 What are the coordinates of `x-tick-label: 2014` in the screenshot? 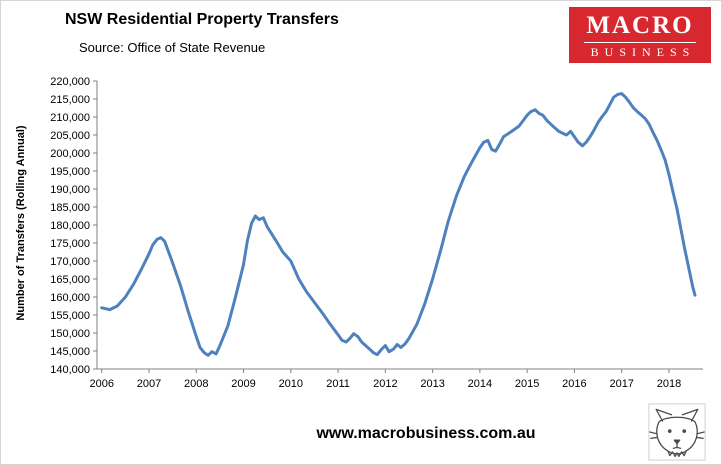 It's located at (480, 384).